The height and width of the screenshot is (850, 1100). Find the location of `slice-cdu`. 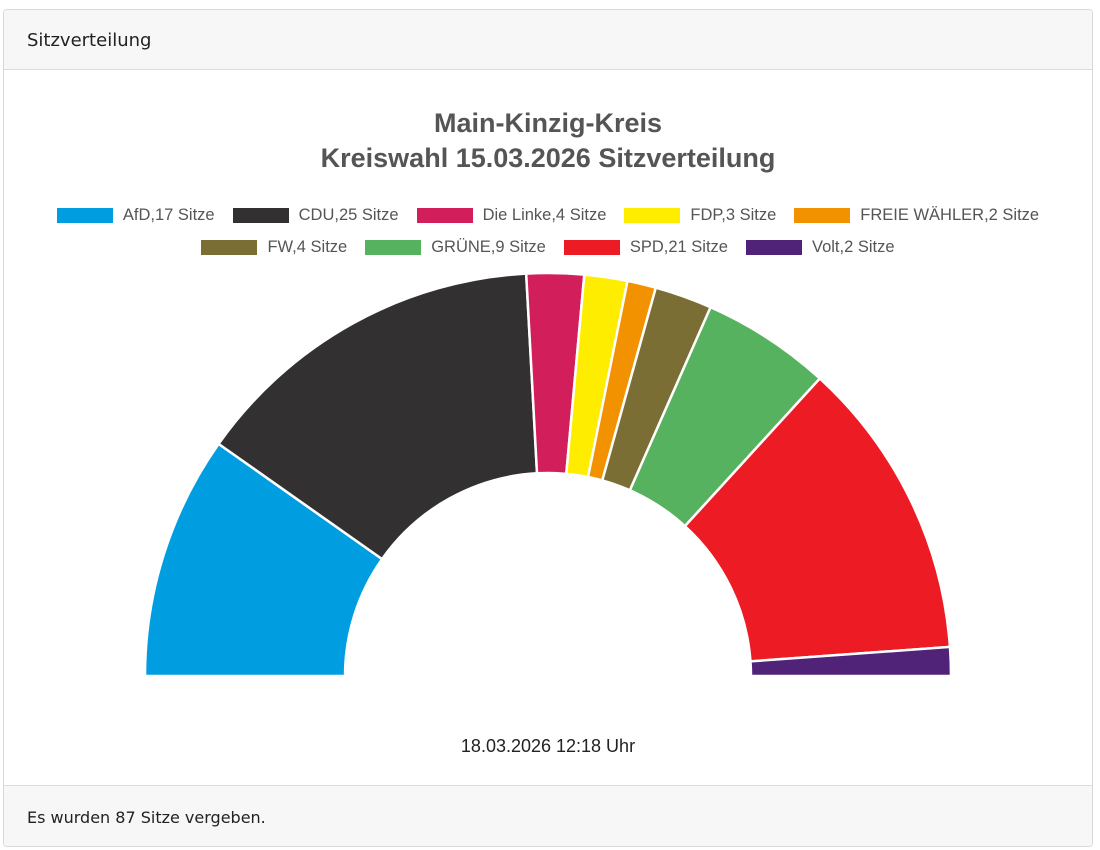

slice-cdu is located at coordinates (377, 416).